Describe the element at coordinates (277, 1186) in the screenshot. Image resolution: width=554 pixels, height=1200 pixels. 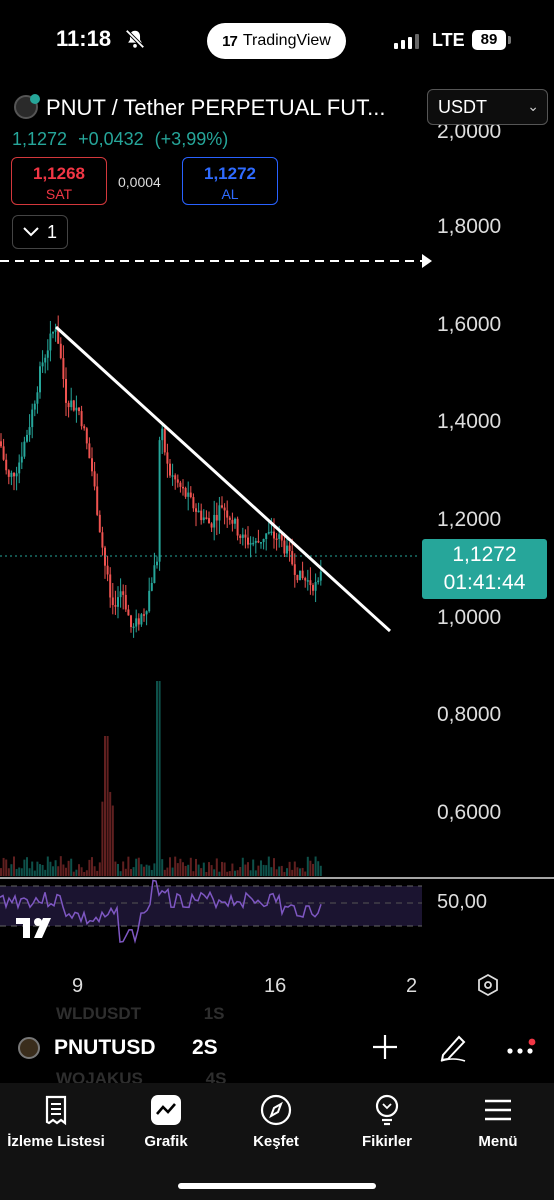
I see `home-indicator` at that location.